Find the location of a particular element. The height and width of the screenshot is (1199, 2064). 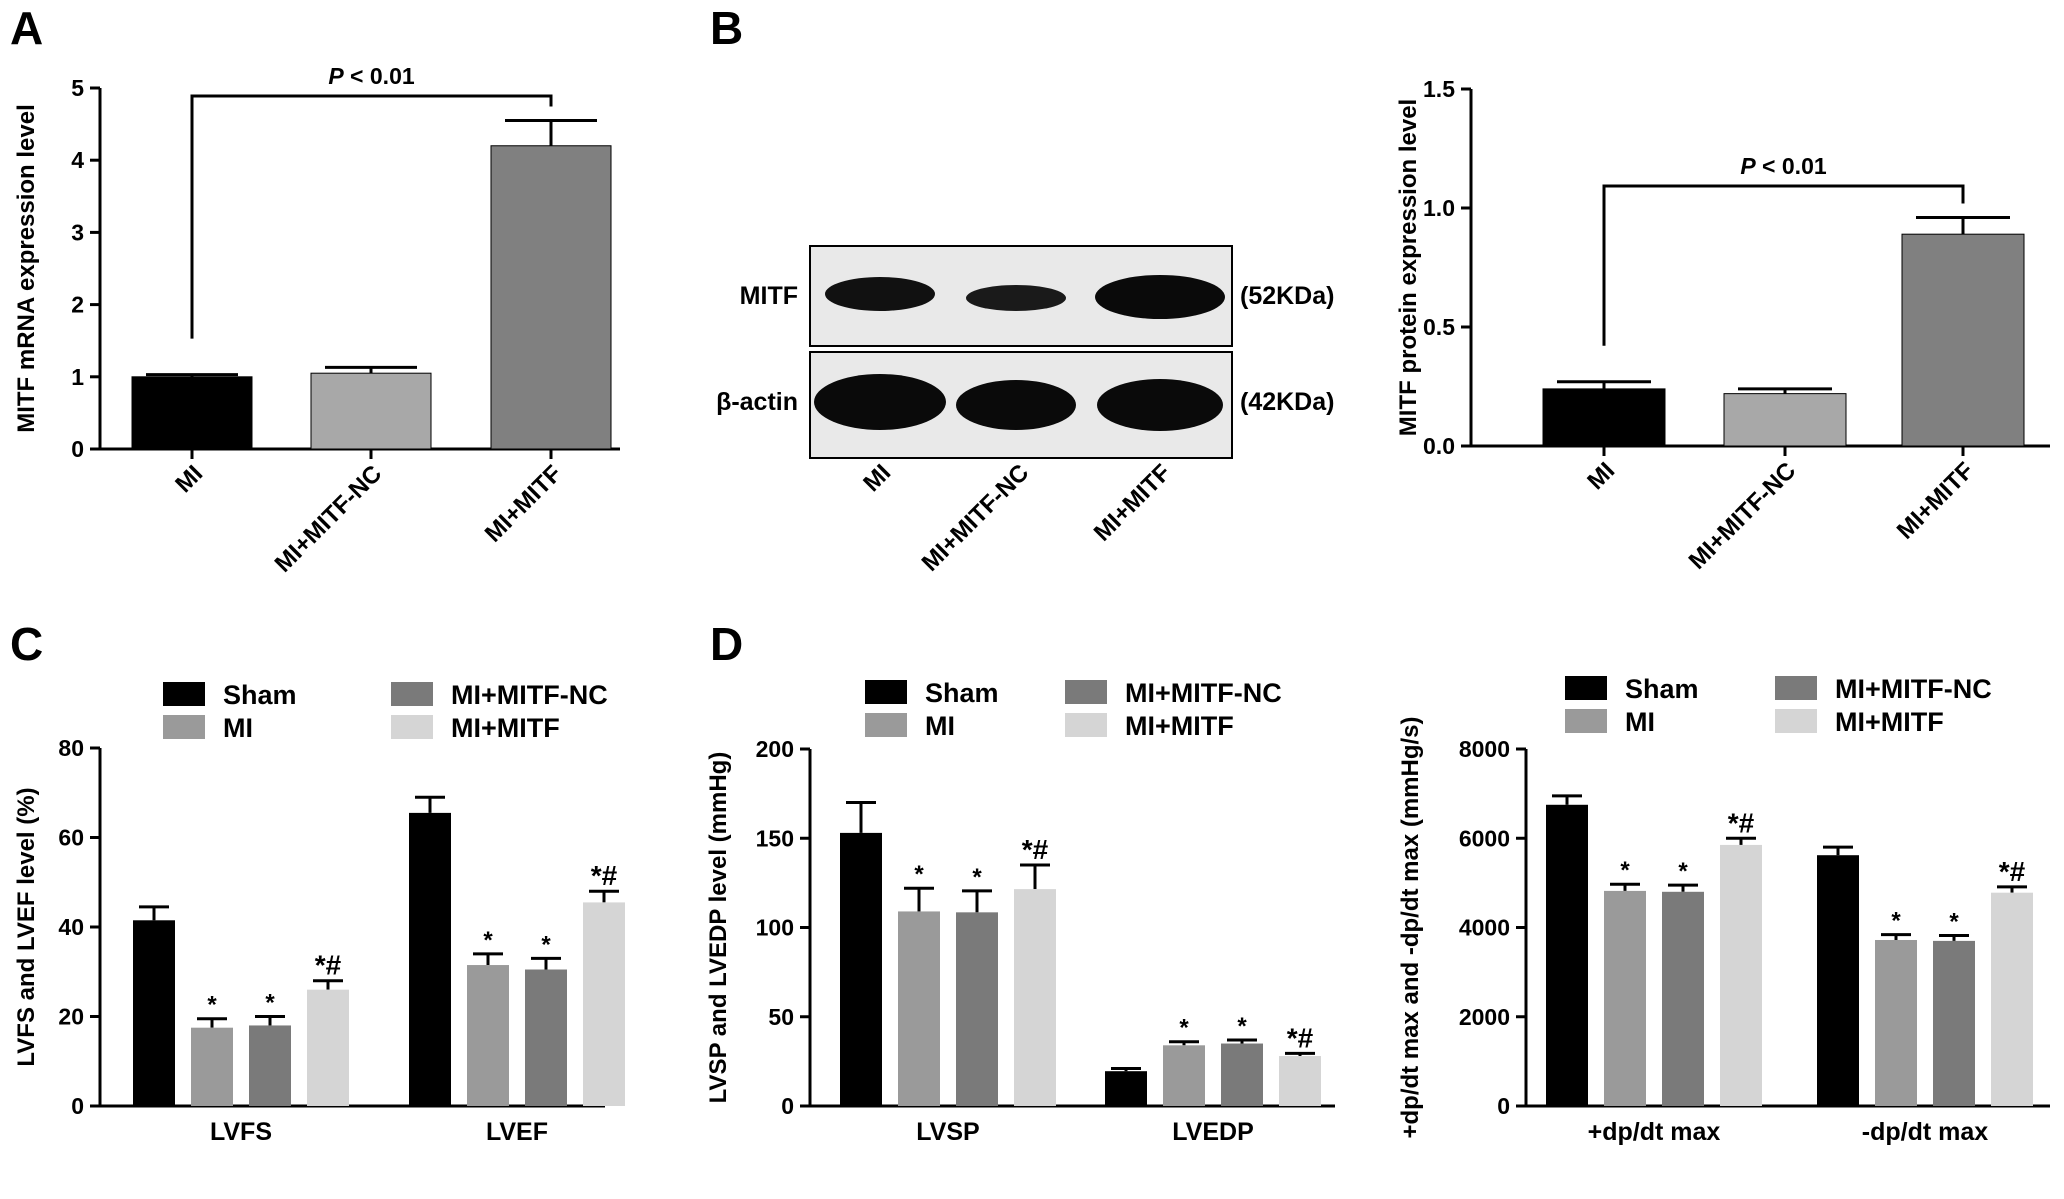

x-tick-label: MI is located at coordinates (1601, 476).